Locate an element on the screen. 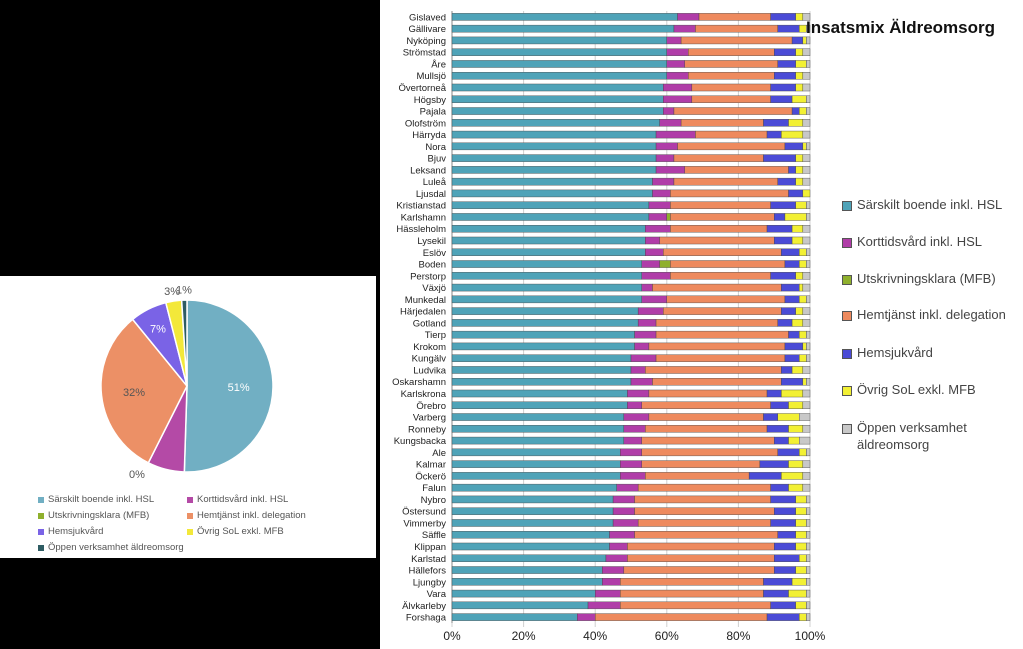 This screenshot has width=1023, height=649. category-label: Falun is located at coordinates (434, 488).